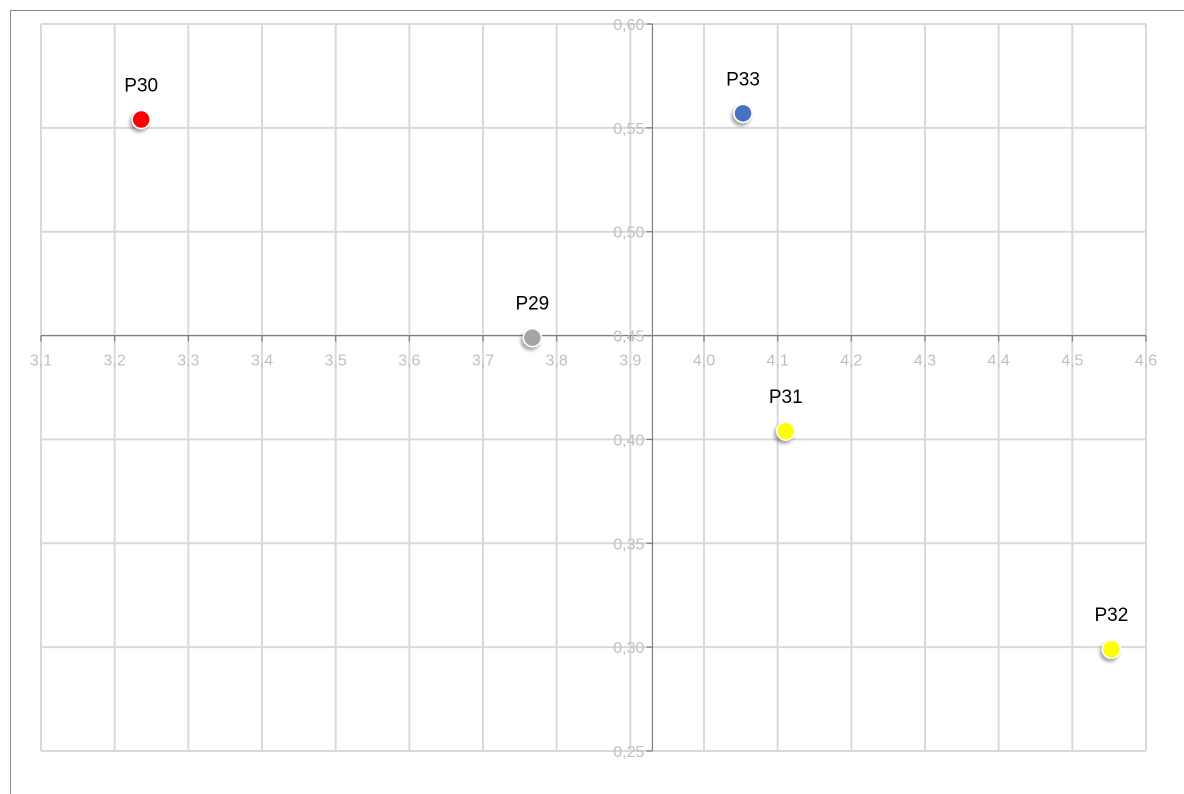 This screenshot has width=1184, height=794. I want to click on data-point-p30, so click(141, 119).